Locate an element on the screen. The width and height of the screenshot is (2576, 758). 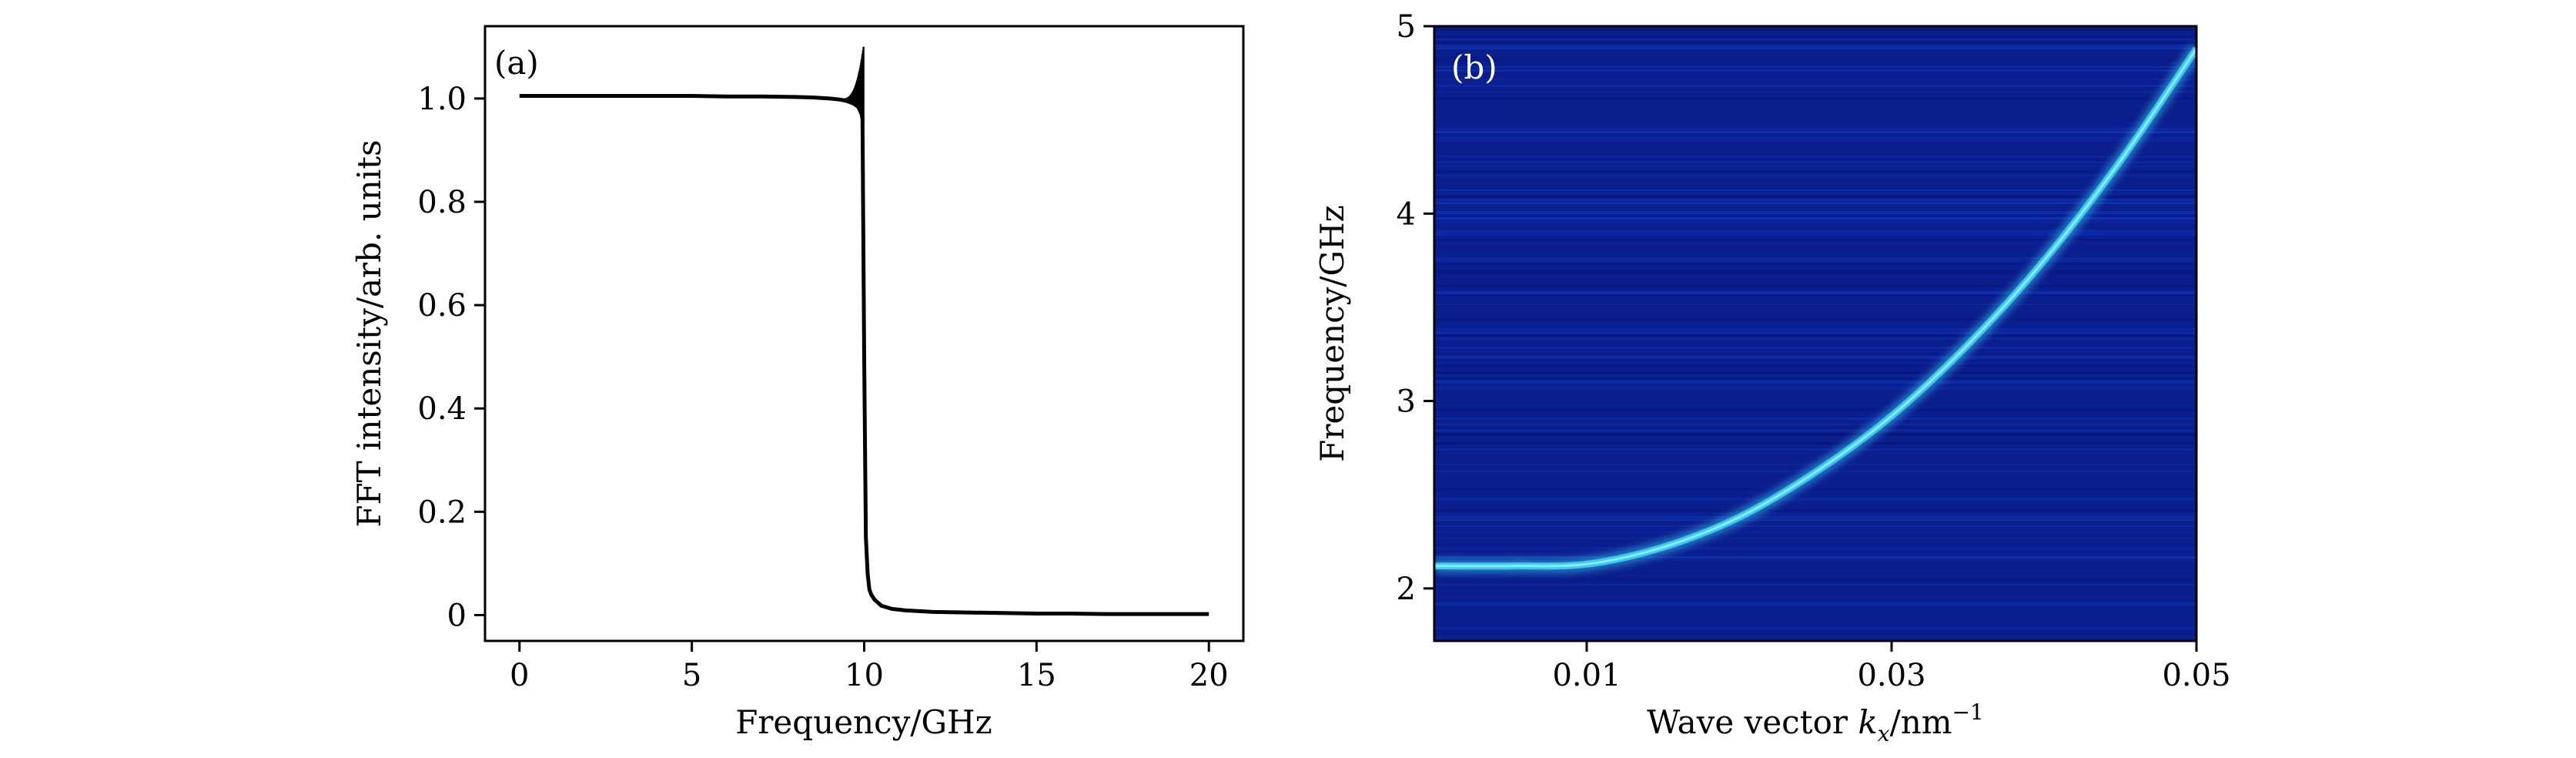
panel-b-xlabel-sup: −1 is located at coordinates (1968, 712).